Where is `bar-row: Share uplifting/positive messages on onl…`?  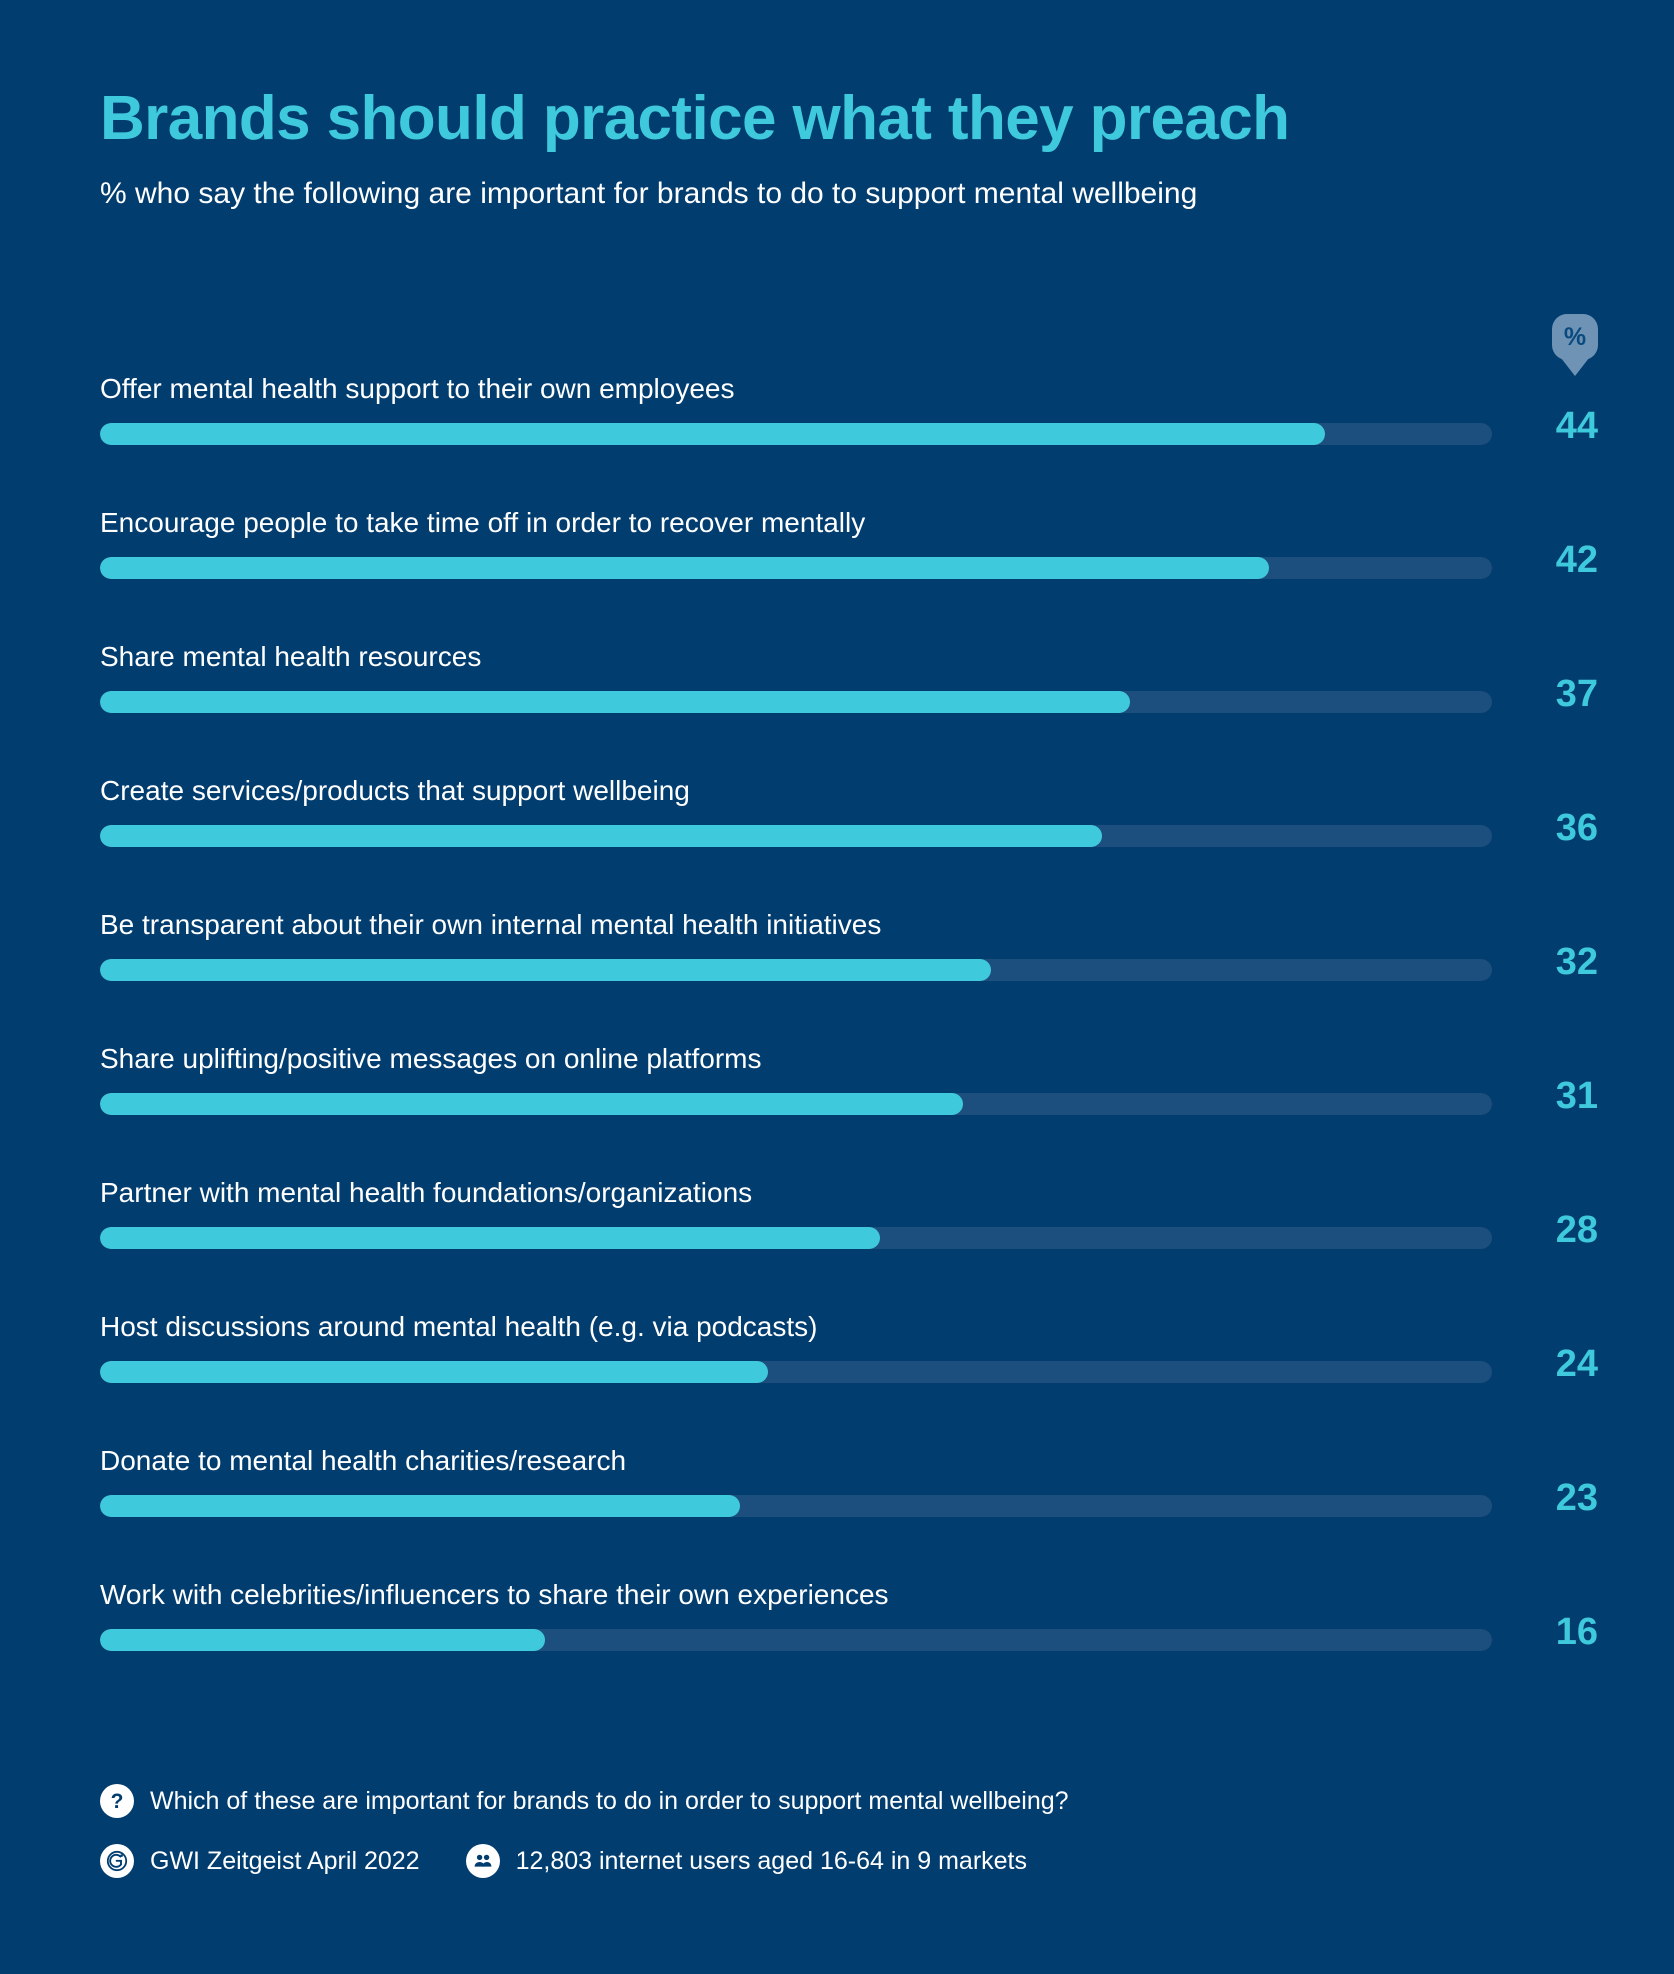 bar-row: Share uplifting/positive messages on onl… is located at coordinates (849, 1092).